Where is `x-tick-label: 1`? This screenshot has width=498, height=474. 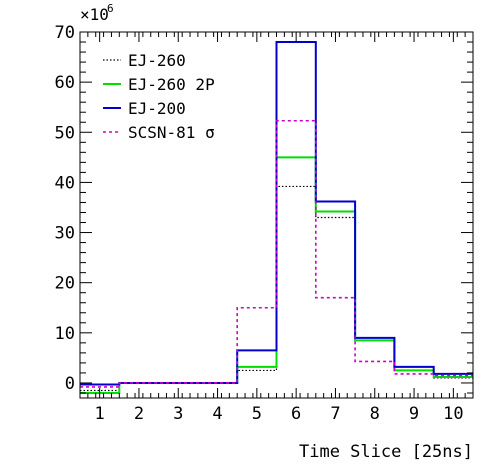 x-tick-label: 1 is located at coordinates (100, 414).